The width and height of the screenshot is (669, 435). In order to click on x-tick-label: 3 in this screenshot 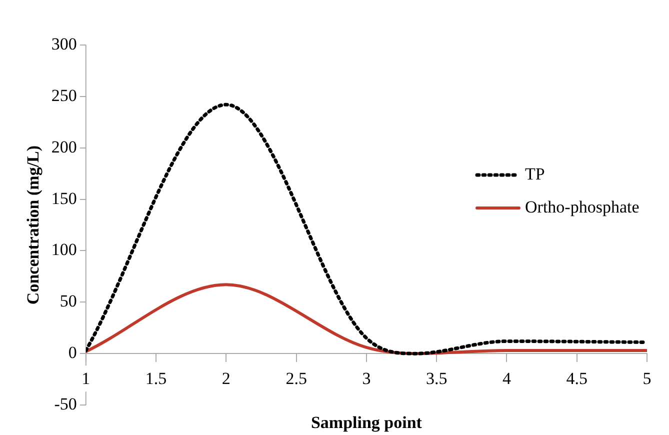, I will do `click(366, 378)`.